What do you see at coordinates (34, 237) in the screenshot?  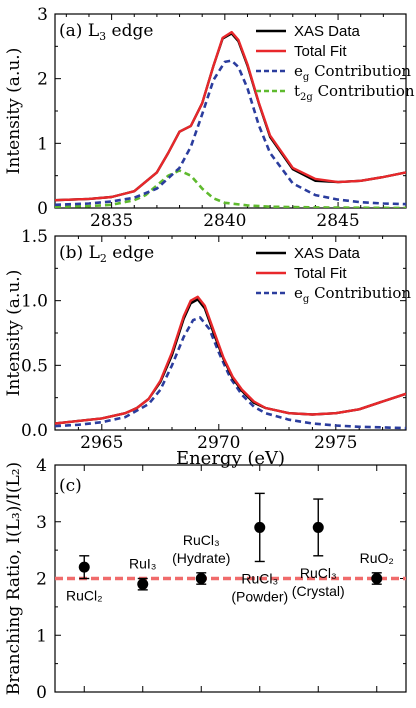 I see `y-tick-label: 1.5` at bounding box center [34, 237].